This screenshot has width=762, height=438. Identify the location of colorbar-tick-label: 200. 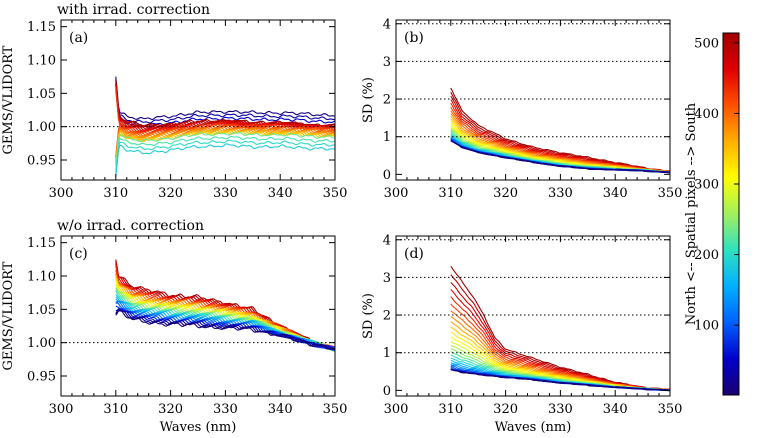
(706, 255).